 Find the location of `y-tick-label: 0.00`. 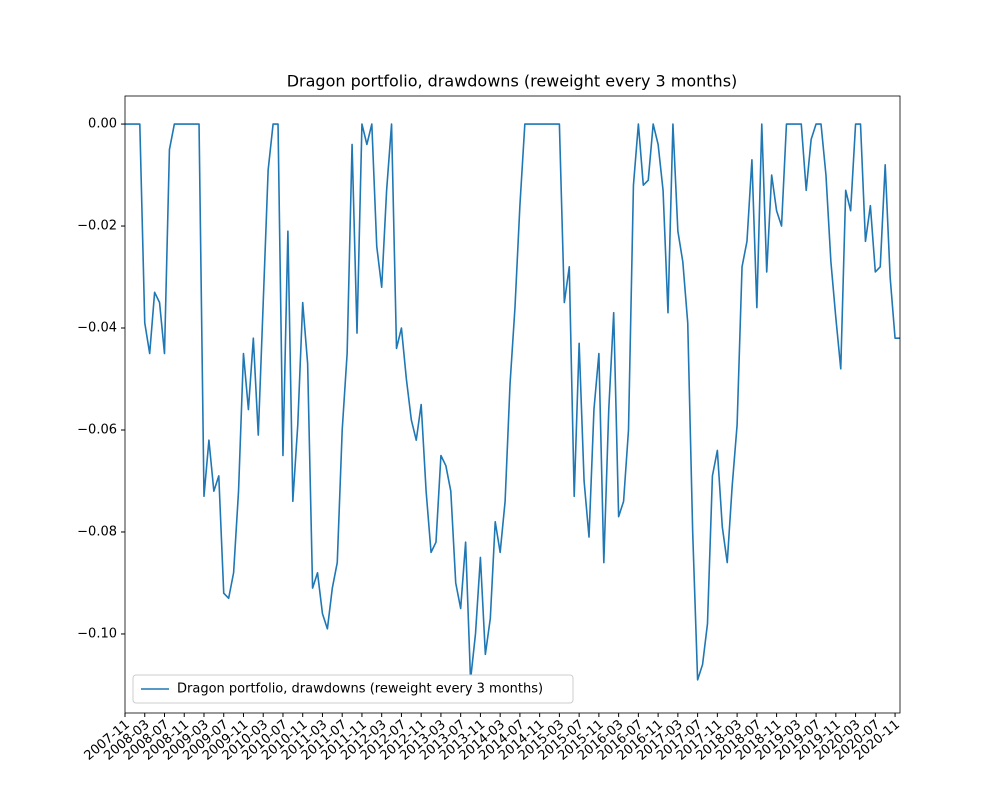

y-tick-label: 0.00 is located at coordinates (102, 124).